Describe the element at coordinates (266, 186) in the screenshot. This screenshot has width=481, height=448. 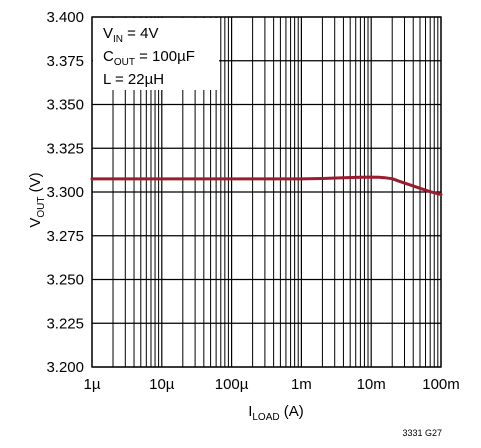
I see `series-line-vout` at that location.